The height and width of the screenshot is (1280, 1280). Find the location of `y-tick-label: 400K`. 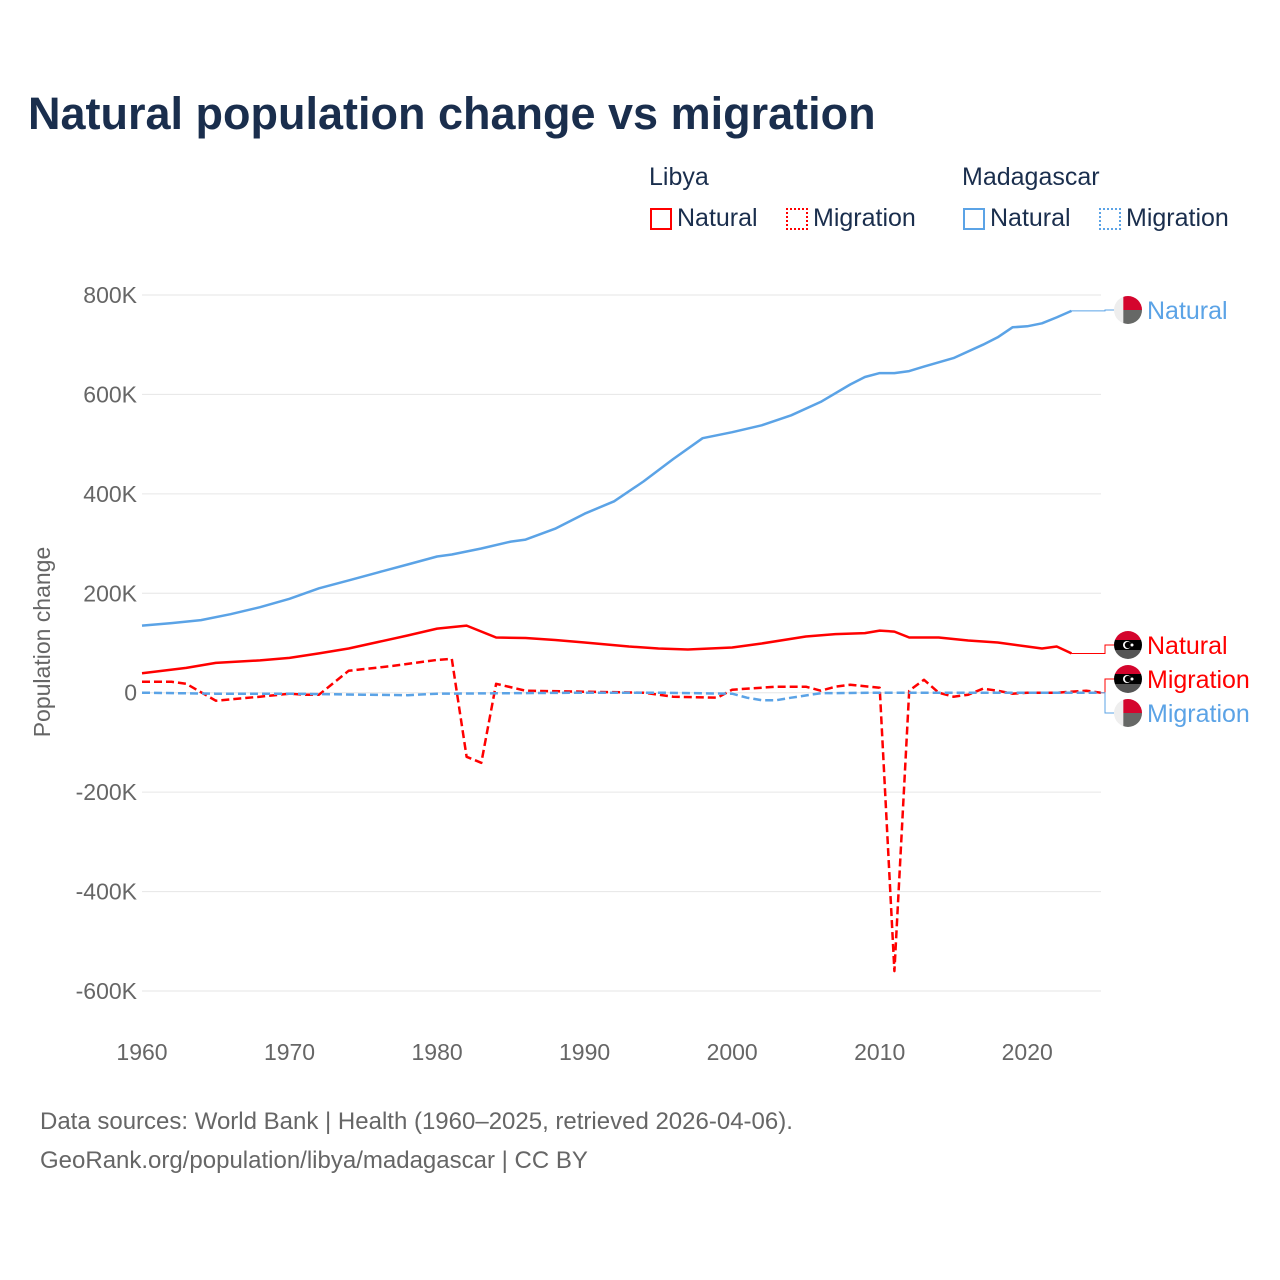

y-tick-label: 400K is located at coordinates (110, 494).